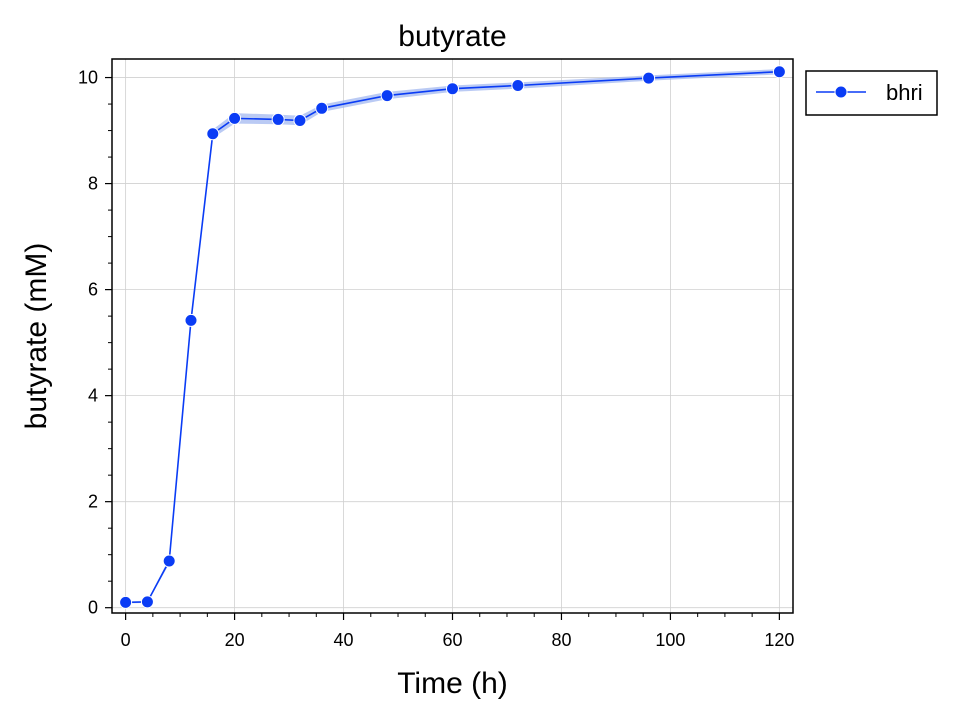  What do you see at coordinates (93, 184) in the screenshot?
I see `y-tick-label: 8` at bounding box center [93, 184].